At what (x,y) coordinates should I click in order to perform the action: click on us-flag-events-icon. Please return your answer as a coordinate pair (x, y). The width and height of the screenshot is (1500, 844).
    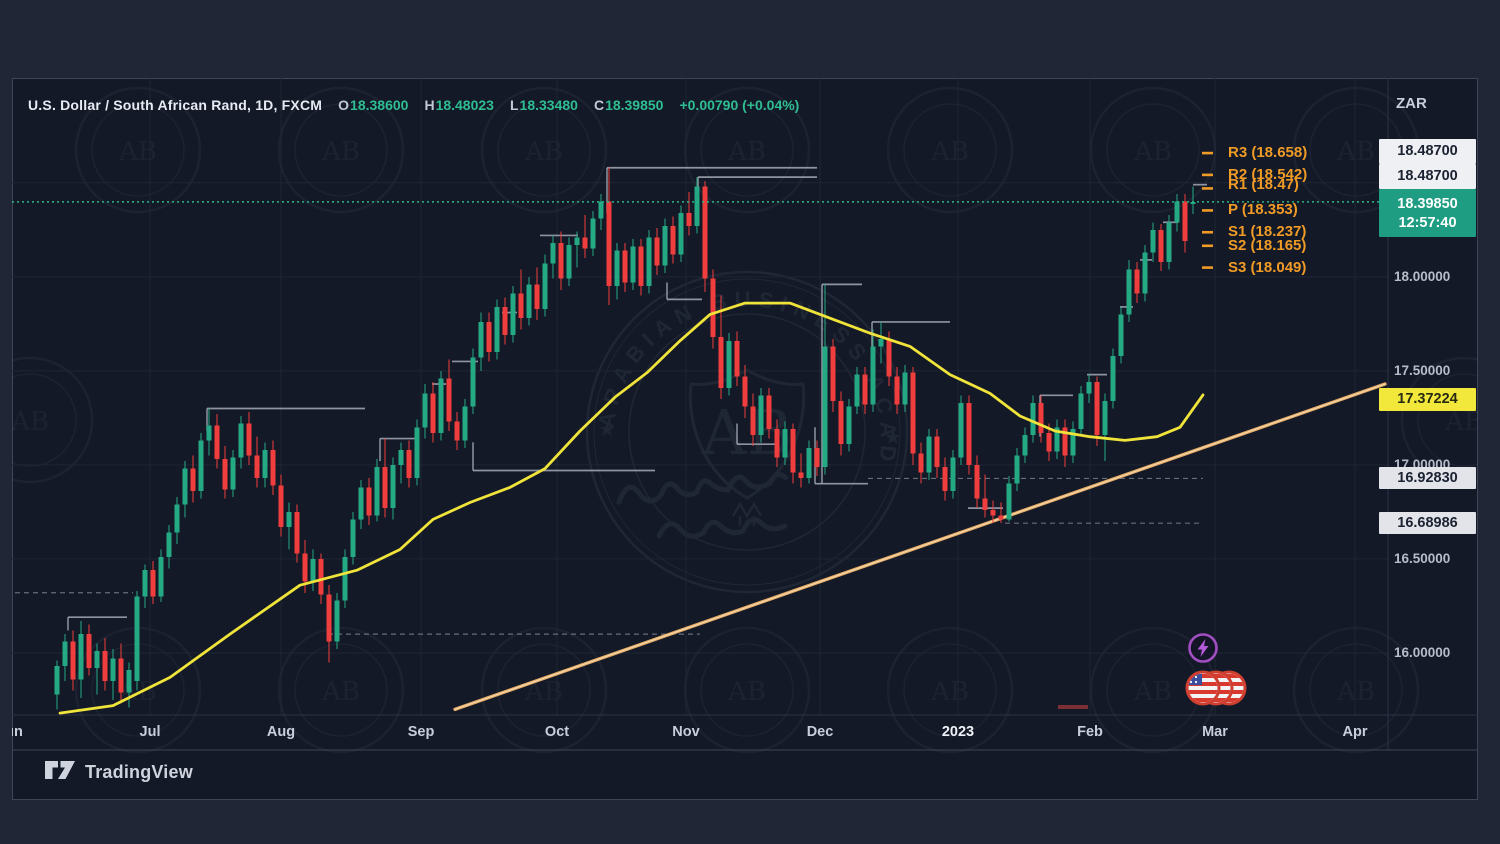
    Looking at the image, I should click on (1216, 688).